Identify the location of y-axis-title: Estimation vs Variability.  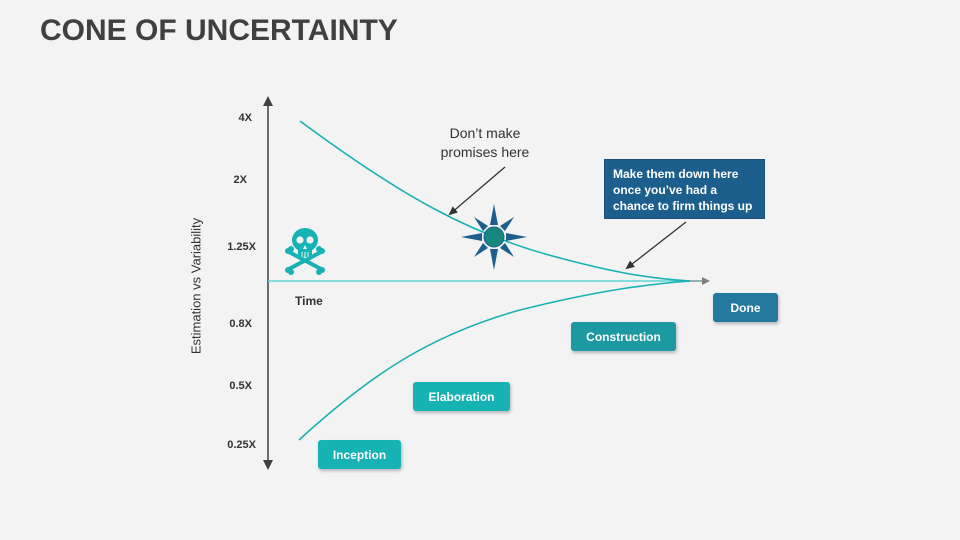
(196, 286).